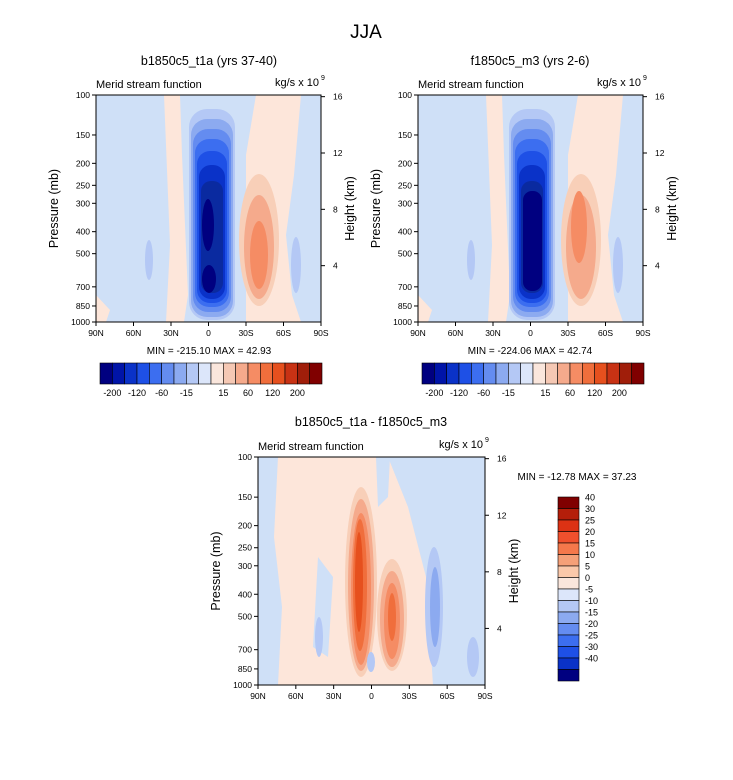  What do you see at coordinates (405, 306) in the screenshot?
I see `y-tick-label: 850` at bounding box center [405, 306].